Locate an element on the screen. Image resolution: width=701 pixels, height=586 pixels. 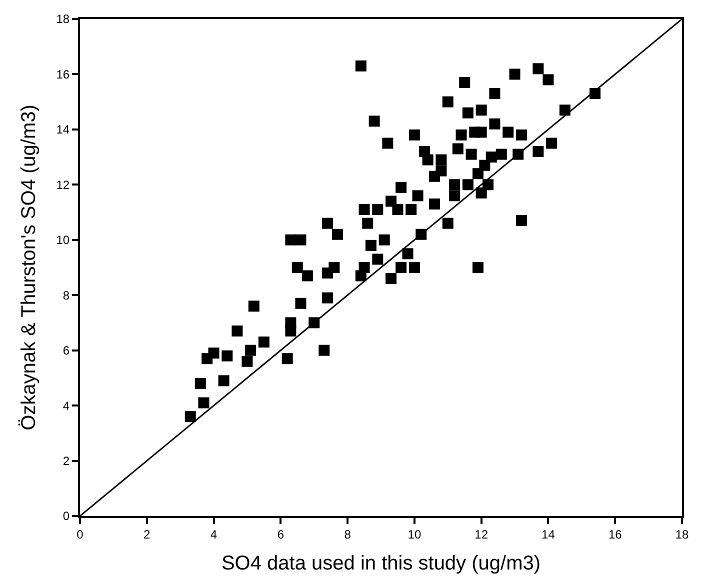
y-tick-label: 10 is located at coordinates (63, 240).